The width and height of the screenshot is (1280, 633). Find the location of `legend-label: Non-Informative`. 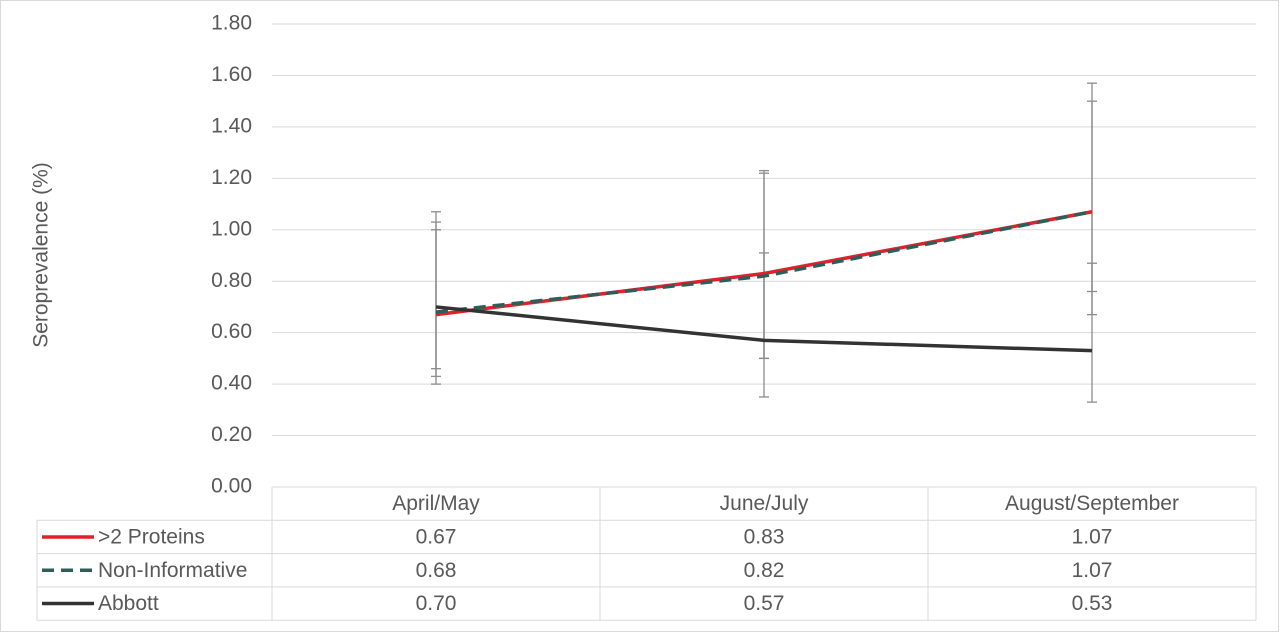

legend-label: Non-Informative is located at coordinates (172, 570).